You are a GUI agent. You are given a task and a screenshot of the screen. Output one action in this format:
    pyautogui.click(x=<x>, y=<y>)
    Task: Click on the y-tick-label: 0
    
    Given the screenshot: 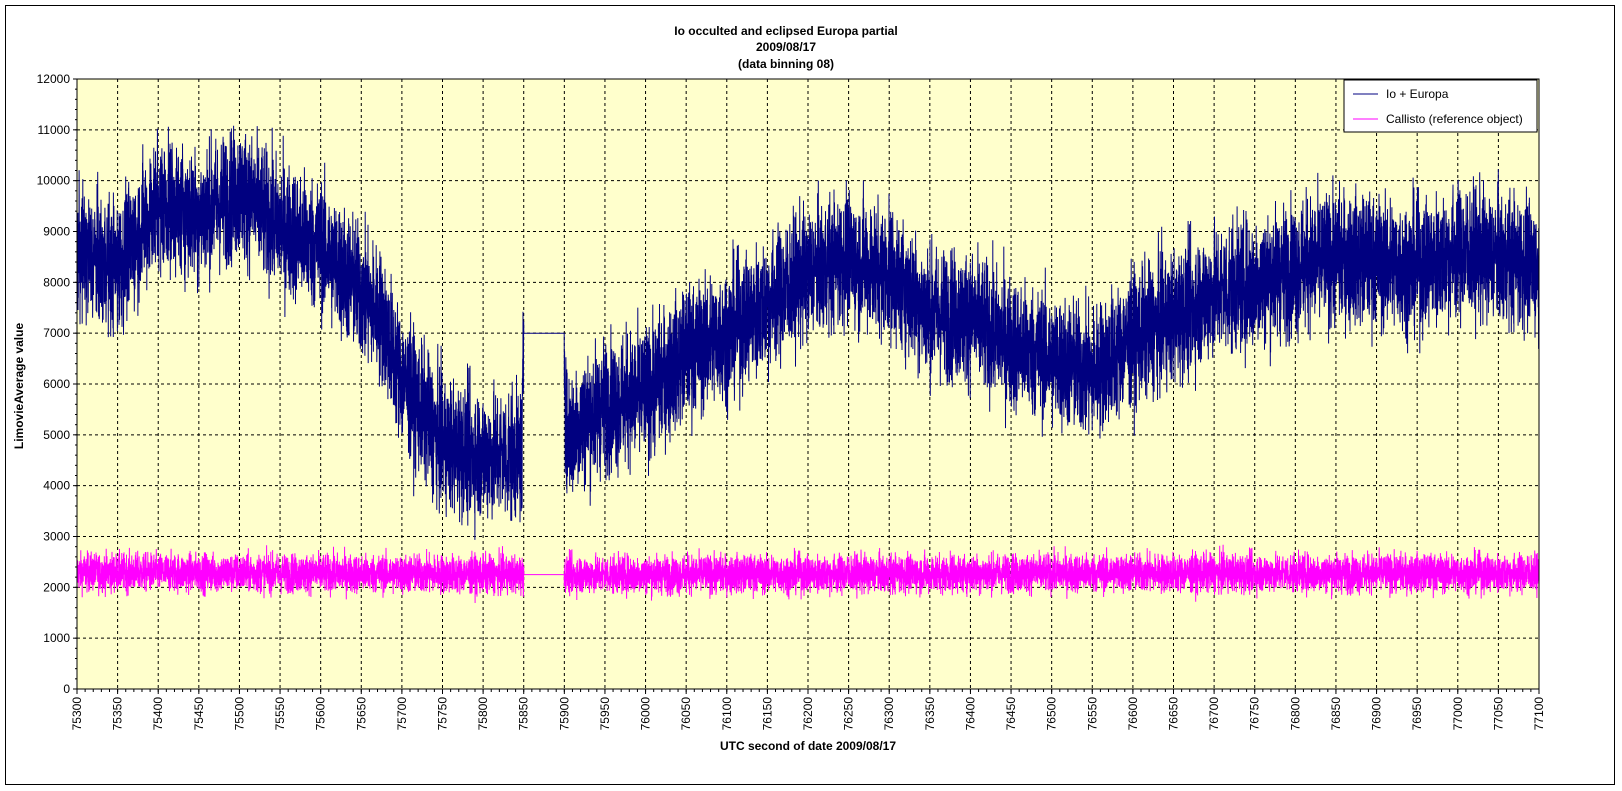 What is the action you would take?
    pyautogui.click(x=66, y=689)
    